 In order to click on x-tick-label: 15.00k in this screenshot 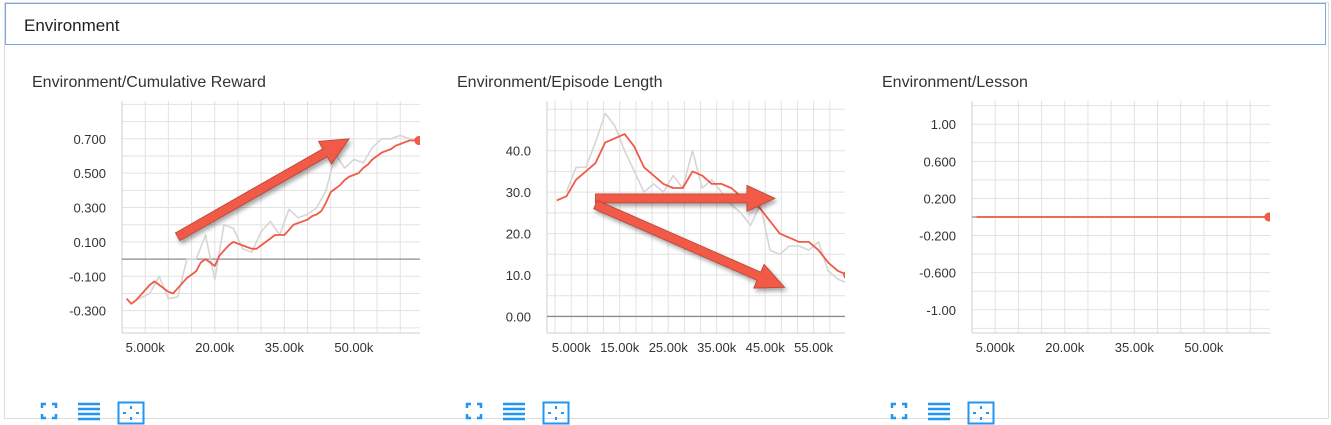, I will do `click(620, 347)`.